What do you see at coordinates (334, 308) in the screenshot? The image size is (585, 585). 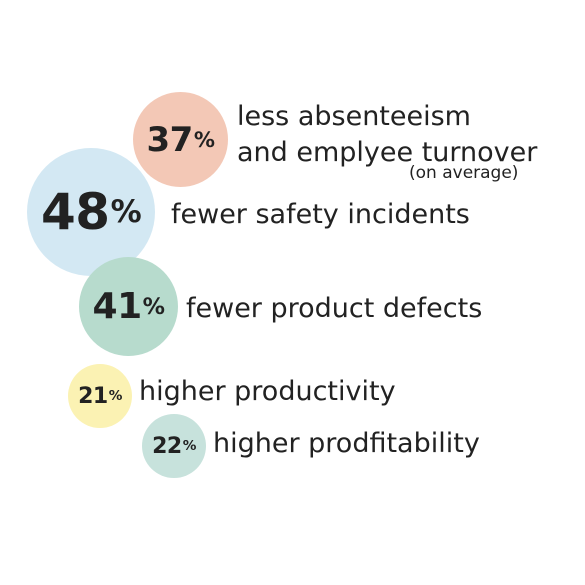 I see `caption-product-defects: fewer product defects` at bounding box center [334, 308].